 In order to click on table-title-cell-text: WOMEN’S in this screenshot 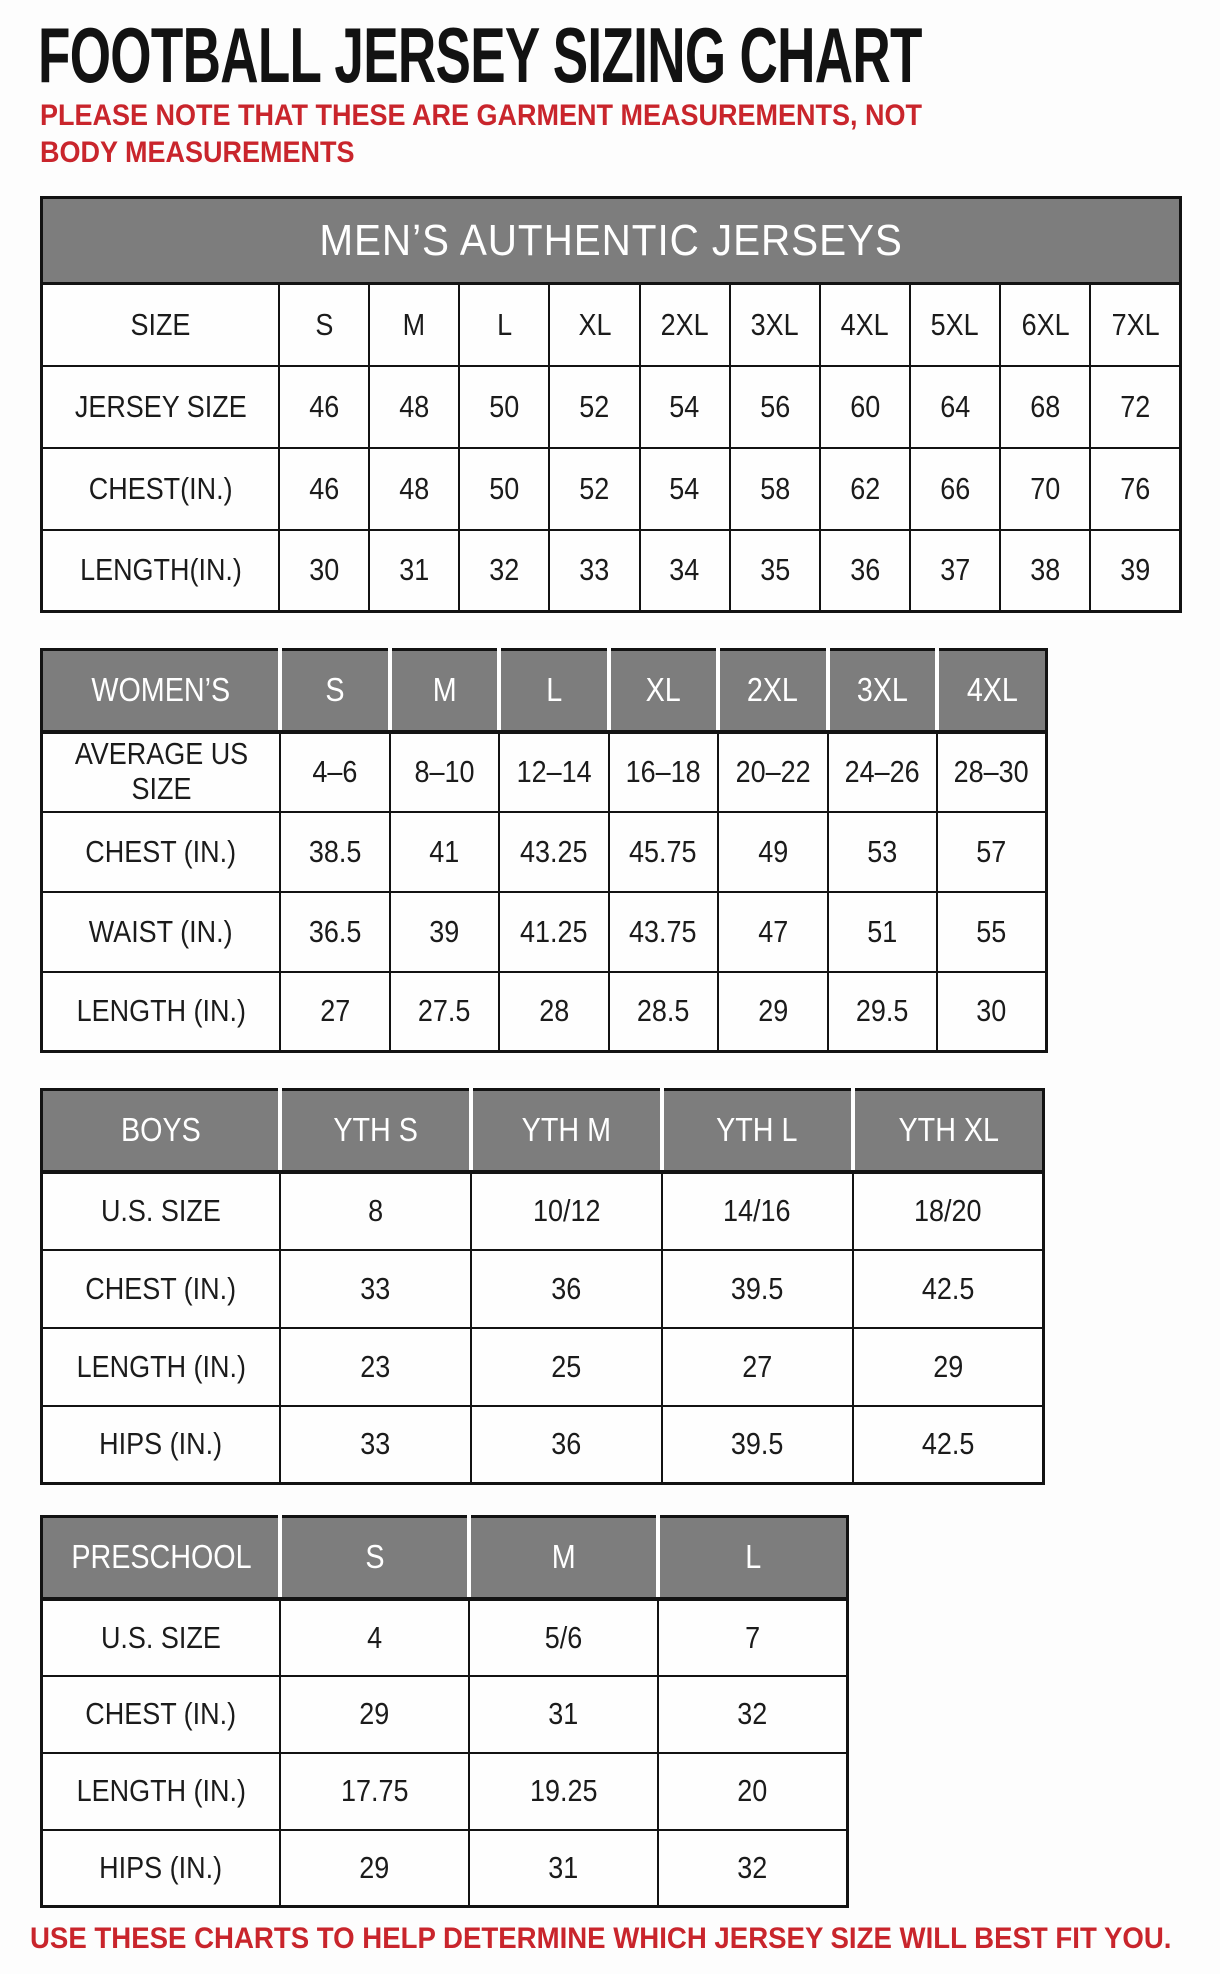, I will do `click(160, 690)`.